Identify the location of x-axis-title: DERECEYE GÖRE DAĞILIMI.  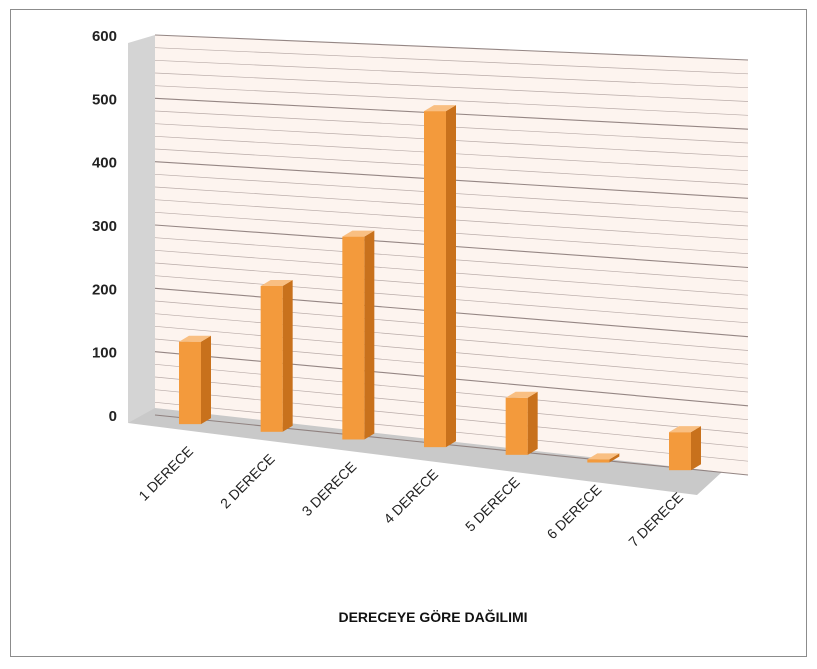
(432, 616).